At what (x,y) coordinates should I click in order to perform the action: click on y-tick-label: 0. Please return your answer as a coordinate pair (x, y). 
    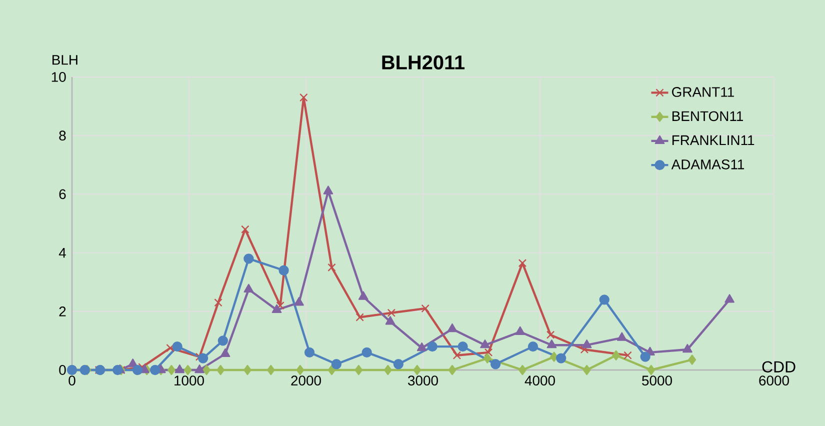
    Looking at the image, I should click on (62, 370).